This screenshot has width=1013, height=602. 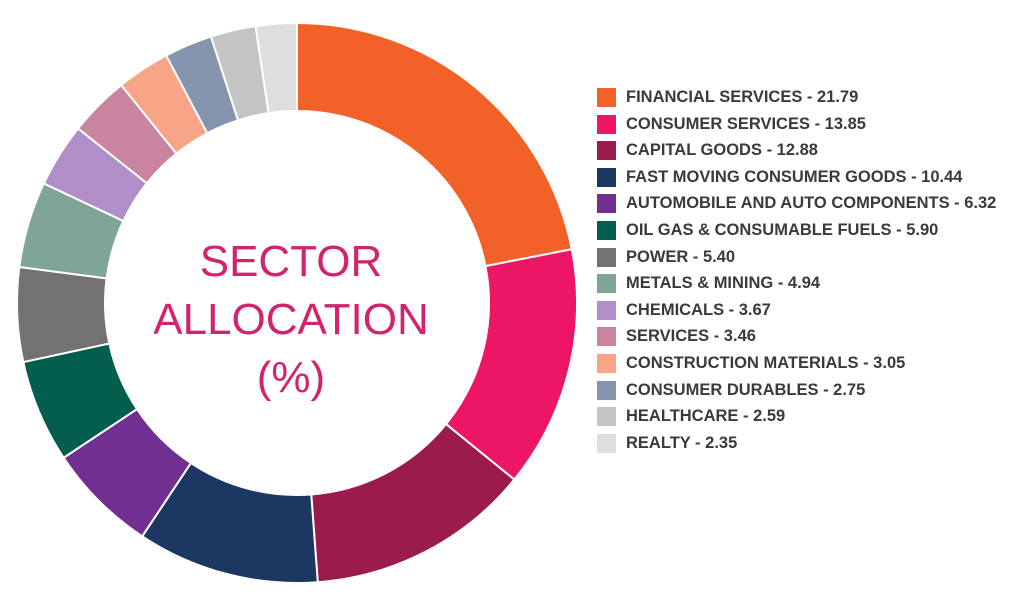 I want to click on chart-title-line-2: ALLOCATION, so click(x=290, y=319).